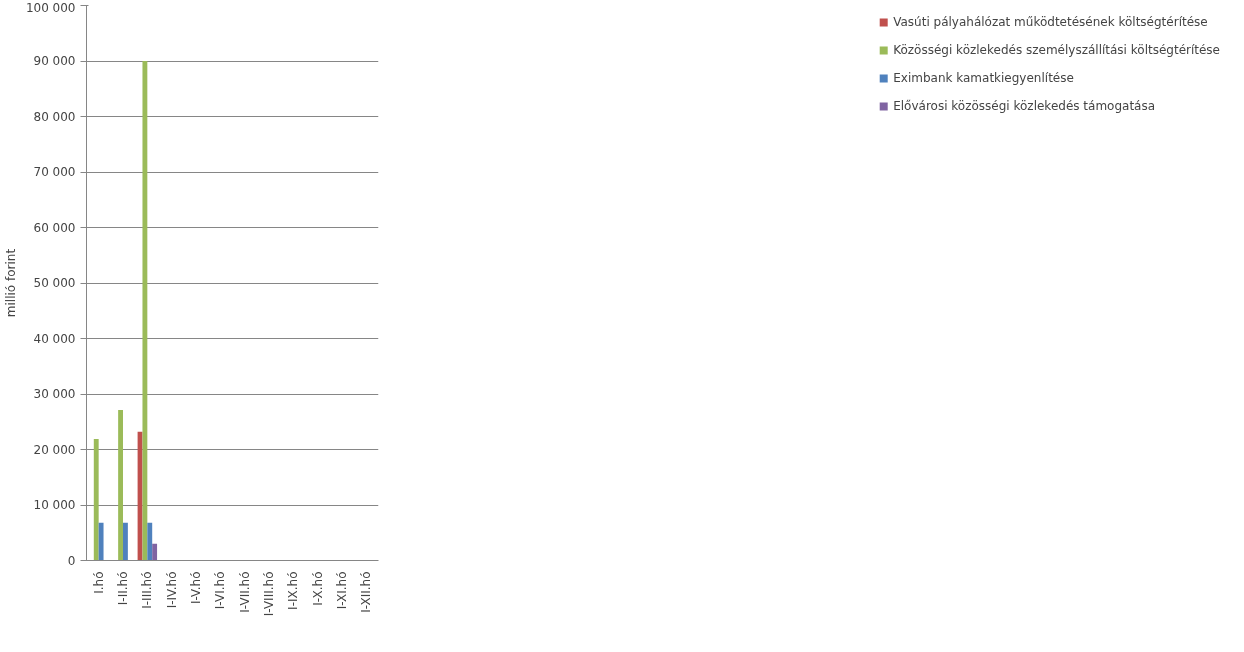 This screenshot has width=1244, height=652. Describe the element at coordinates (244, 592) in the screenshot. I see `x-tick-label: I-VII.hó` at that location.